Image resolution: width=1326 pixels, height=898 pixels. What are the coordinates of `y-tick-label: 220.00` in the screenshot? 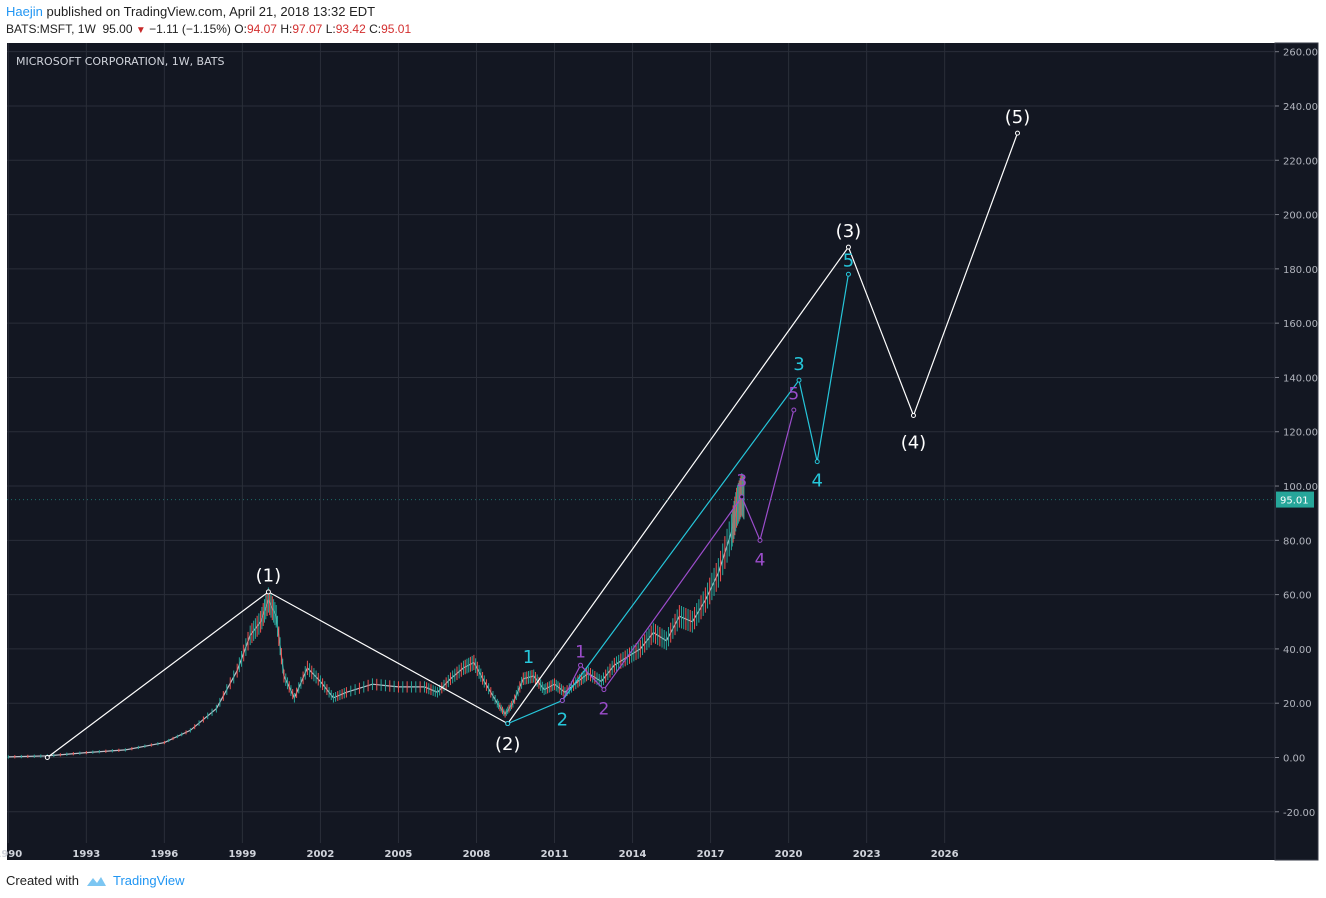 It's located at (1300, 161).